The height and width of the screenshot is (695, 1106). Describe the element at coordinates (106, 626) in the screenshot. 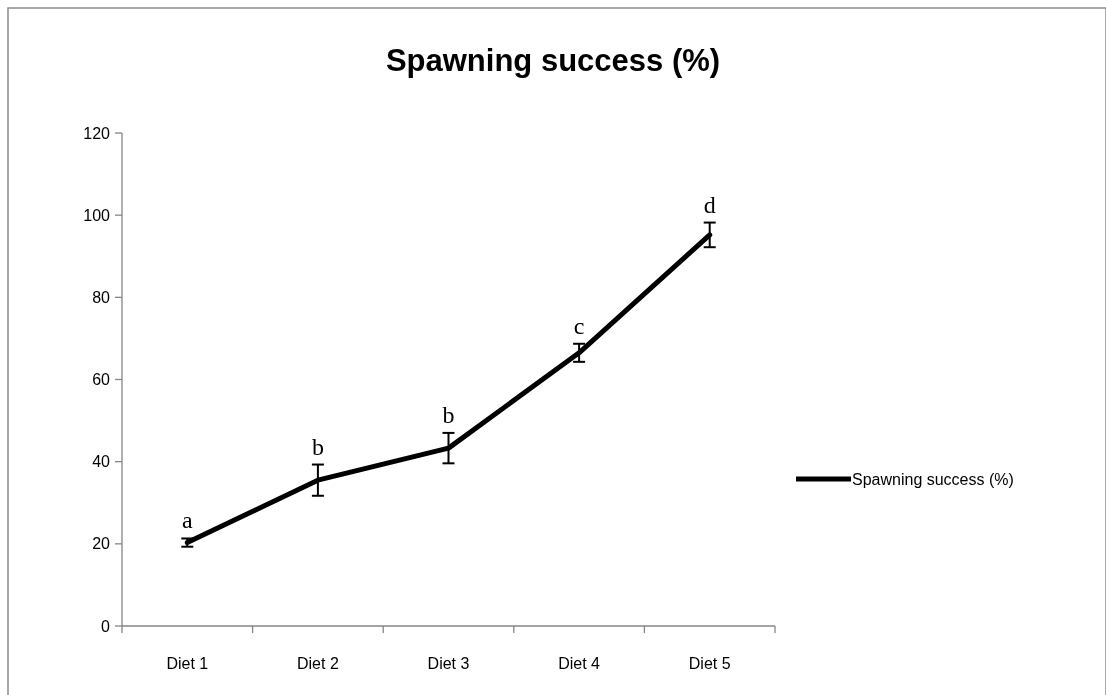

I see `y-tick-label: 0` at that location.